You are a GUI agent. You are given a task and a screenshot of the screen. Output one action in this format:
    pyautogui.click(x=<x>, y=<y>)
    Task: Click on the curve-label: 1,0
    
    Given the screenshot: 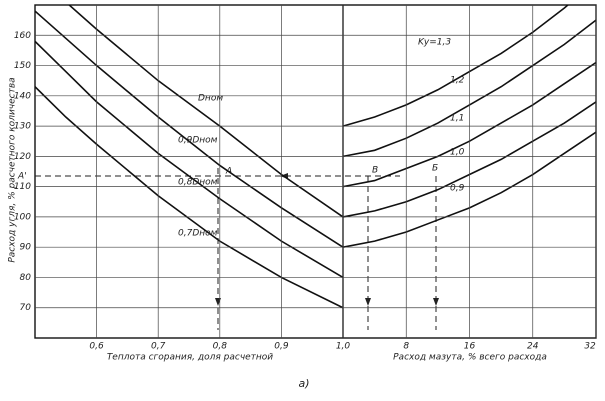 What is the action you would take?
    pyautogui.click(x=457, y=153)
    